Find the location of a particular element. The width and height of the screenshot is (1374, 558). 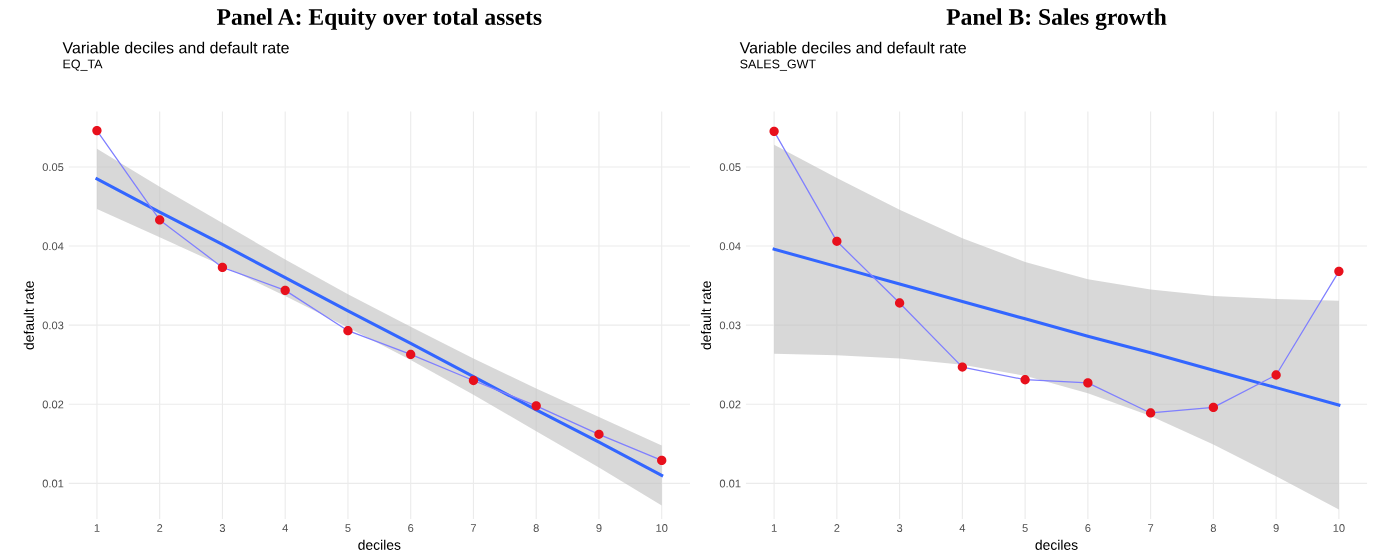

text: EQ_TA is located at coordinates (83, 65).